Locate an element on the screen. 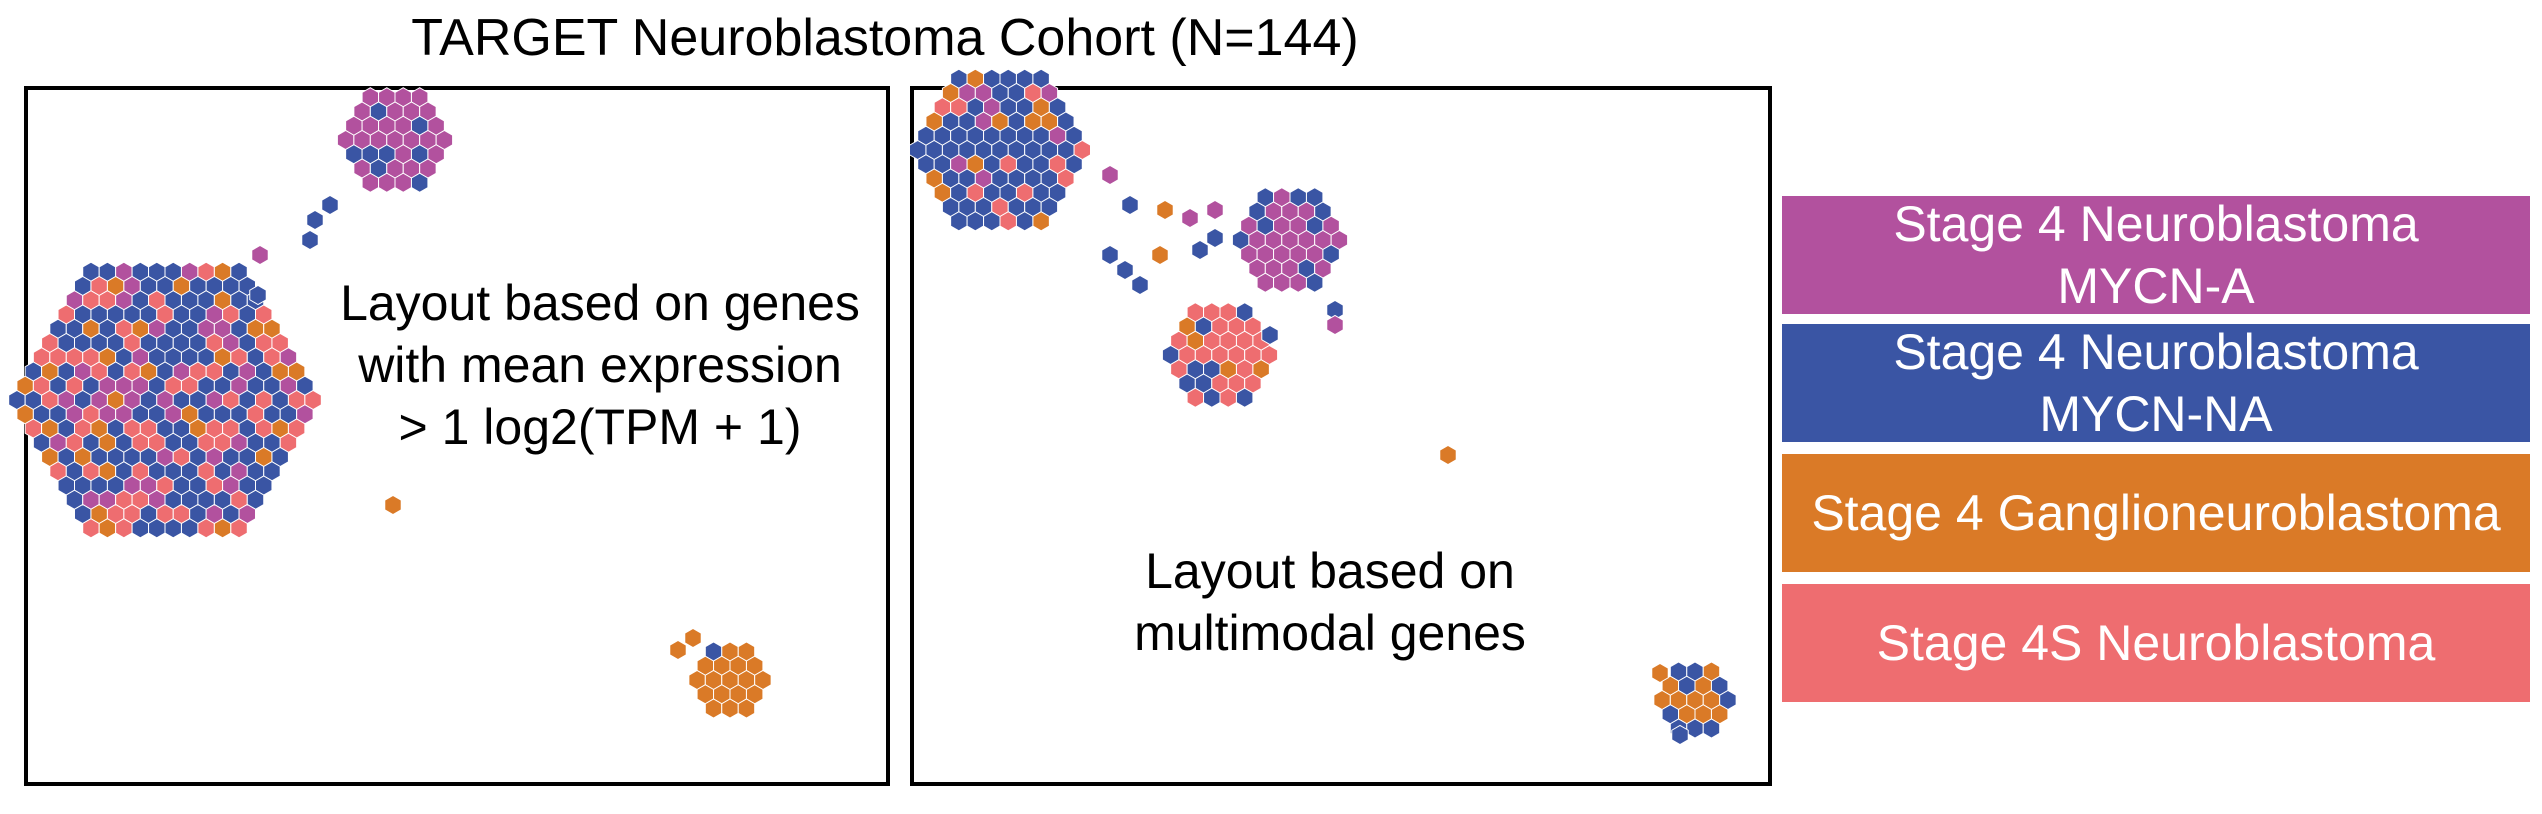 Image resolution: width=2542 pixels, height=814 pixels. legend-item-stage-4s: Stage 4S Neuroblastoma is located at coordinates (2156, 643).